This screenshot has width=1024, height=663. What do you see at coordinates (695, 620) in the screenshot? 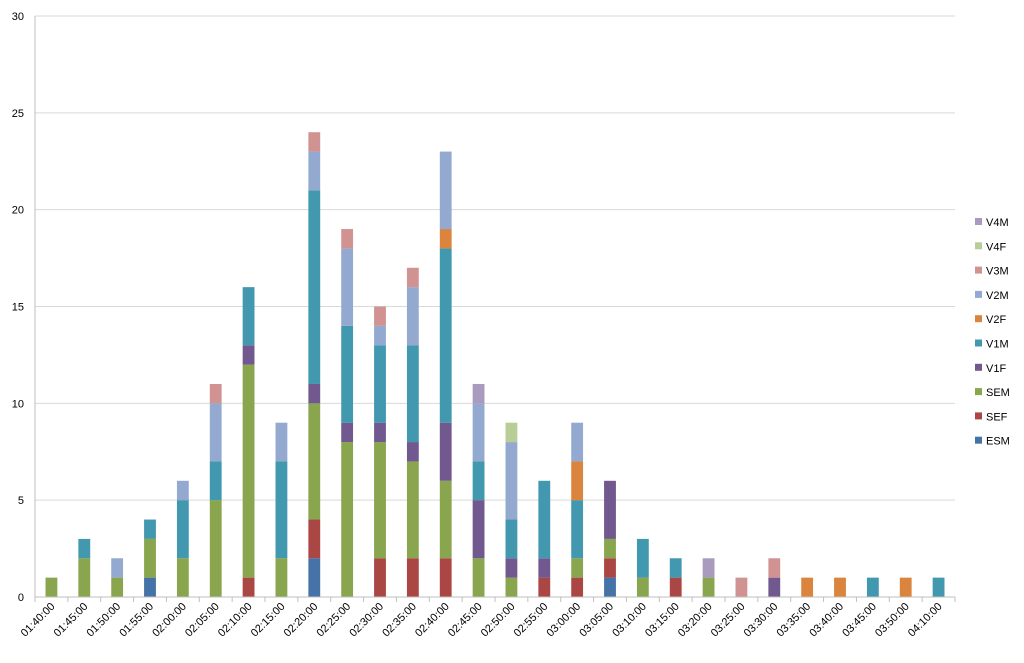
I see `x-tick-label: 03:20:00` at bounding box center [695, 620].